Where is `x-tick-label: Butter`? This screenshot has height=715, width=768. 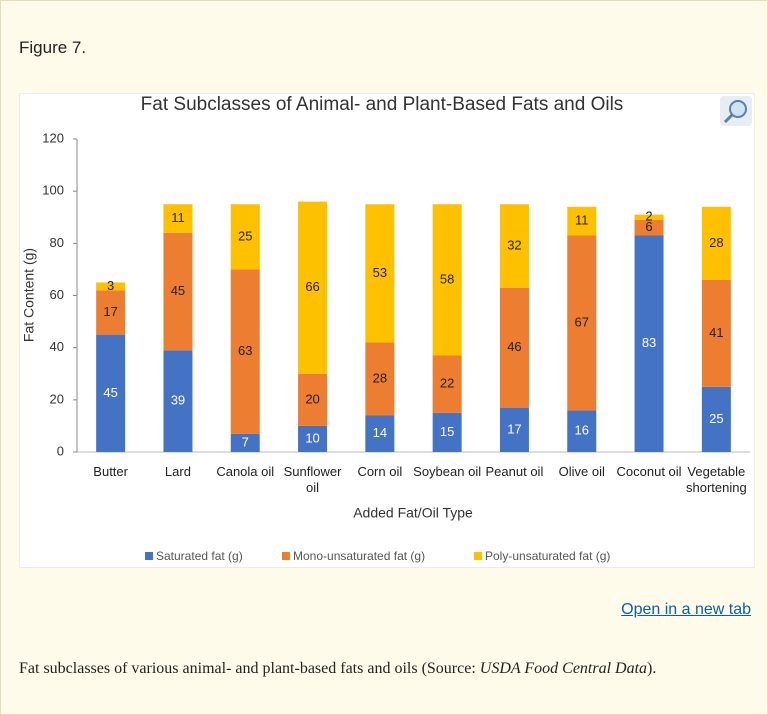 x-tick-label: Butter is located at coordinates (110, 471).